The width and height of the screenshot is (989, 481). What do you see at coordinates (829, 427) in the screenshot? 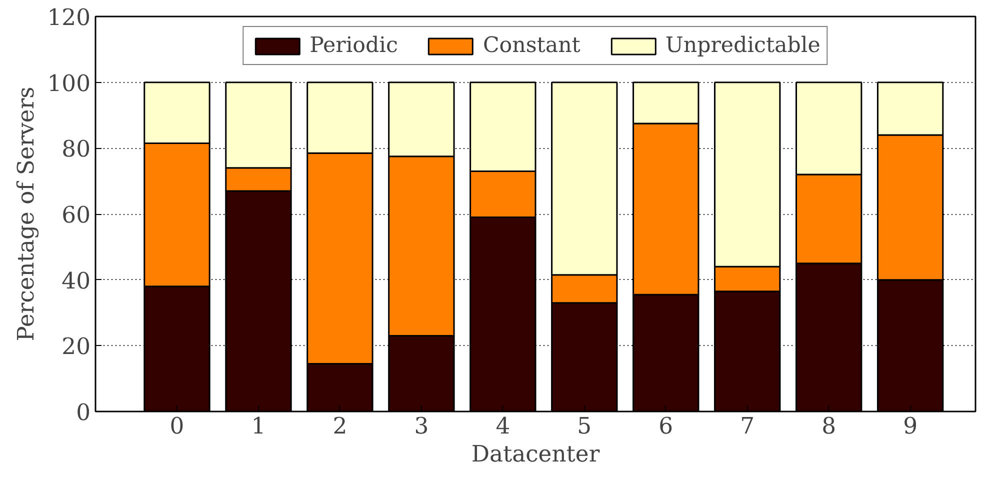
I see `x-tick-label: 8` at bounding box center [829, 427].